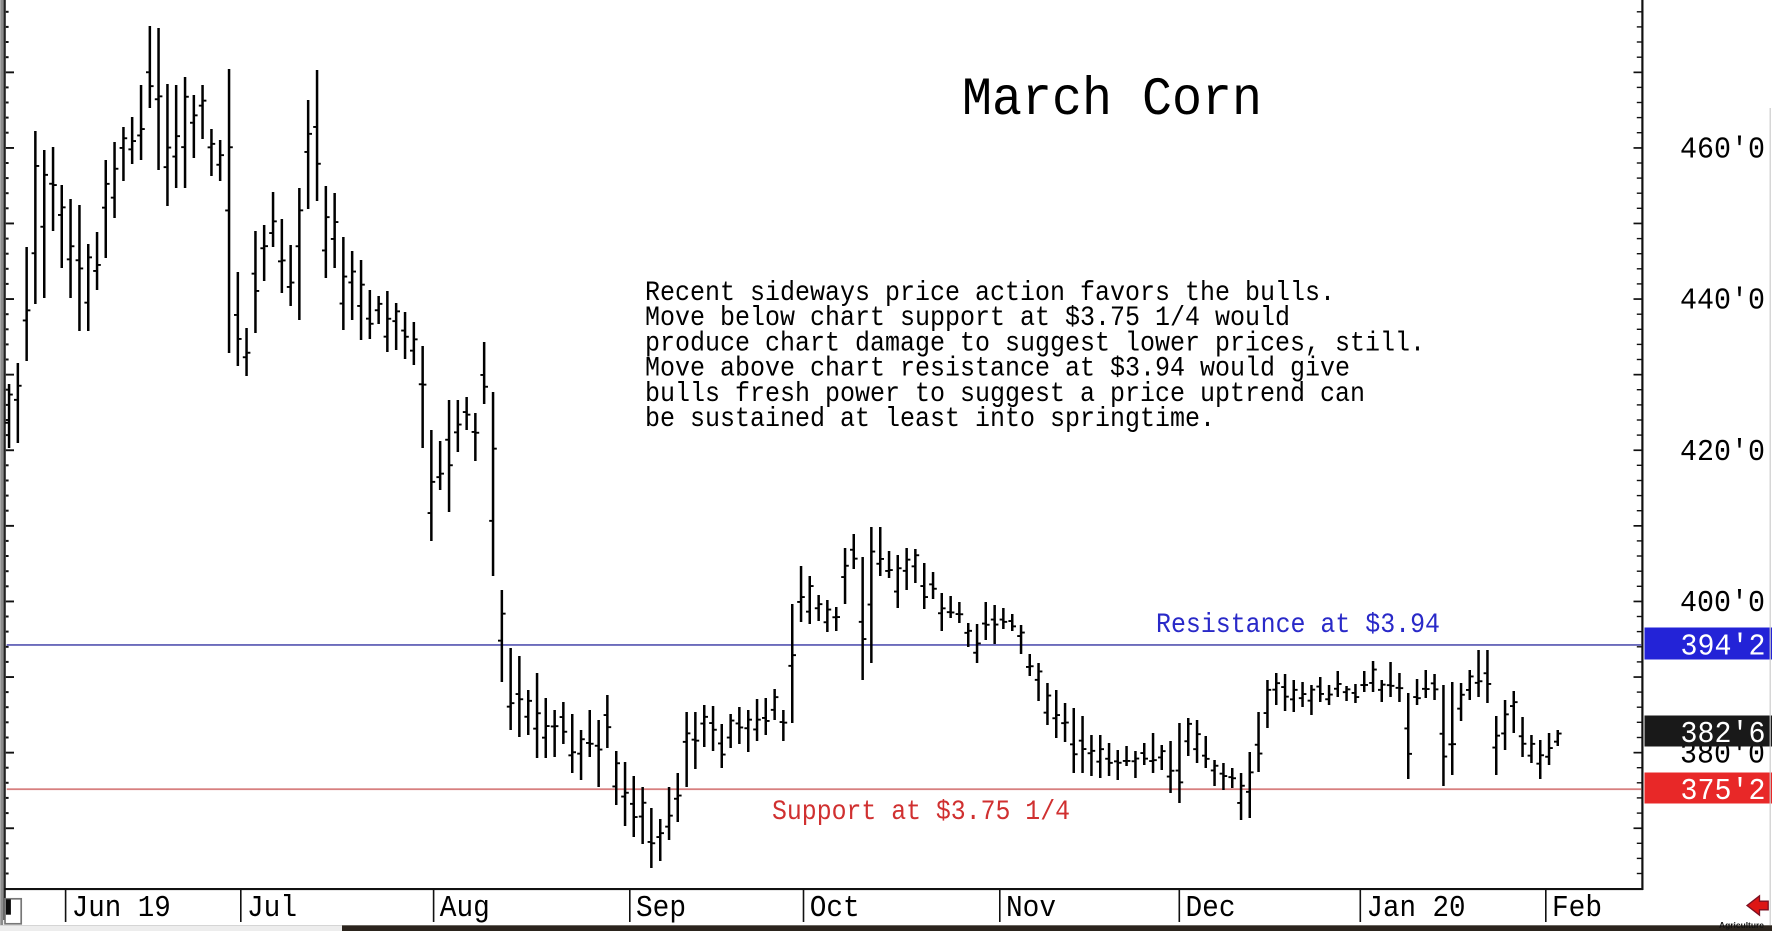 This screenshot has width=1772, height=931. Describe the element at coordinates (1577, 908) in the screenshot. I see `svg-text: Feb` at that location.